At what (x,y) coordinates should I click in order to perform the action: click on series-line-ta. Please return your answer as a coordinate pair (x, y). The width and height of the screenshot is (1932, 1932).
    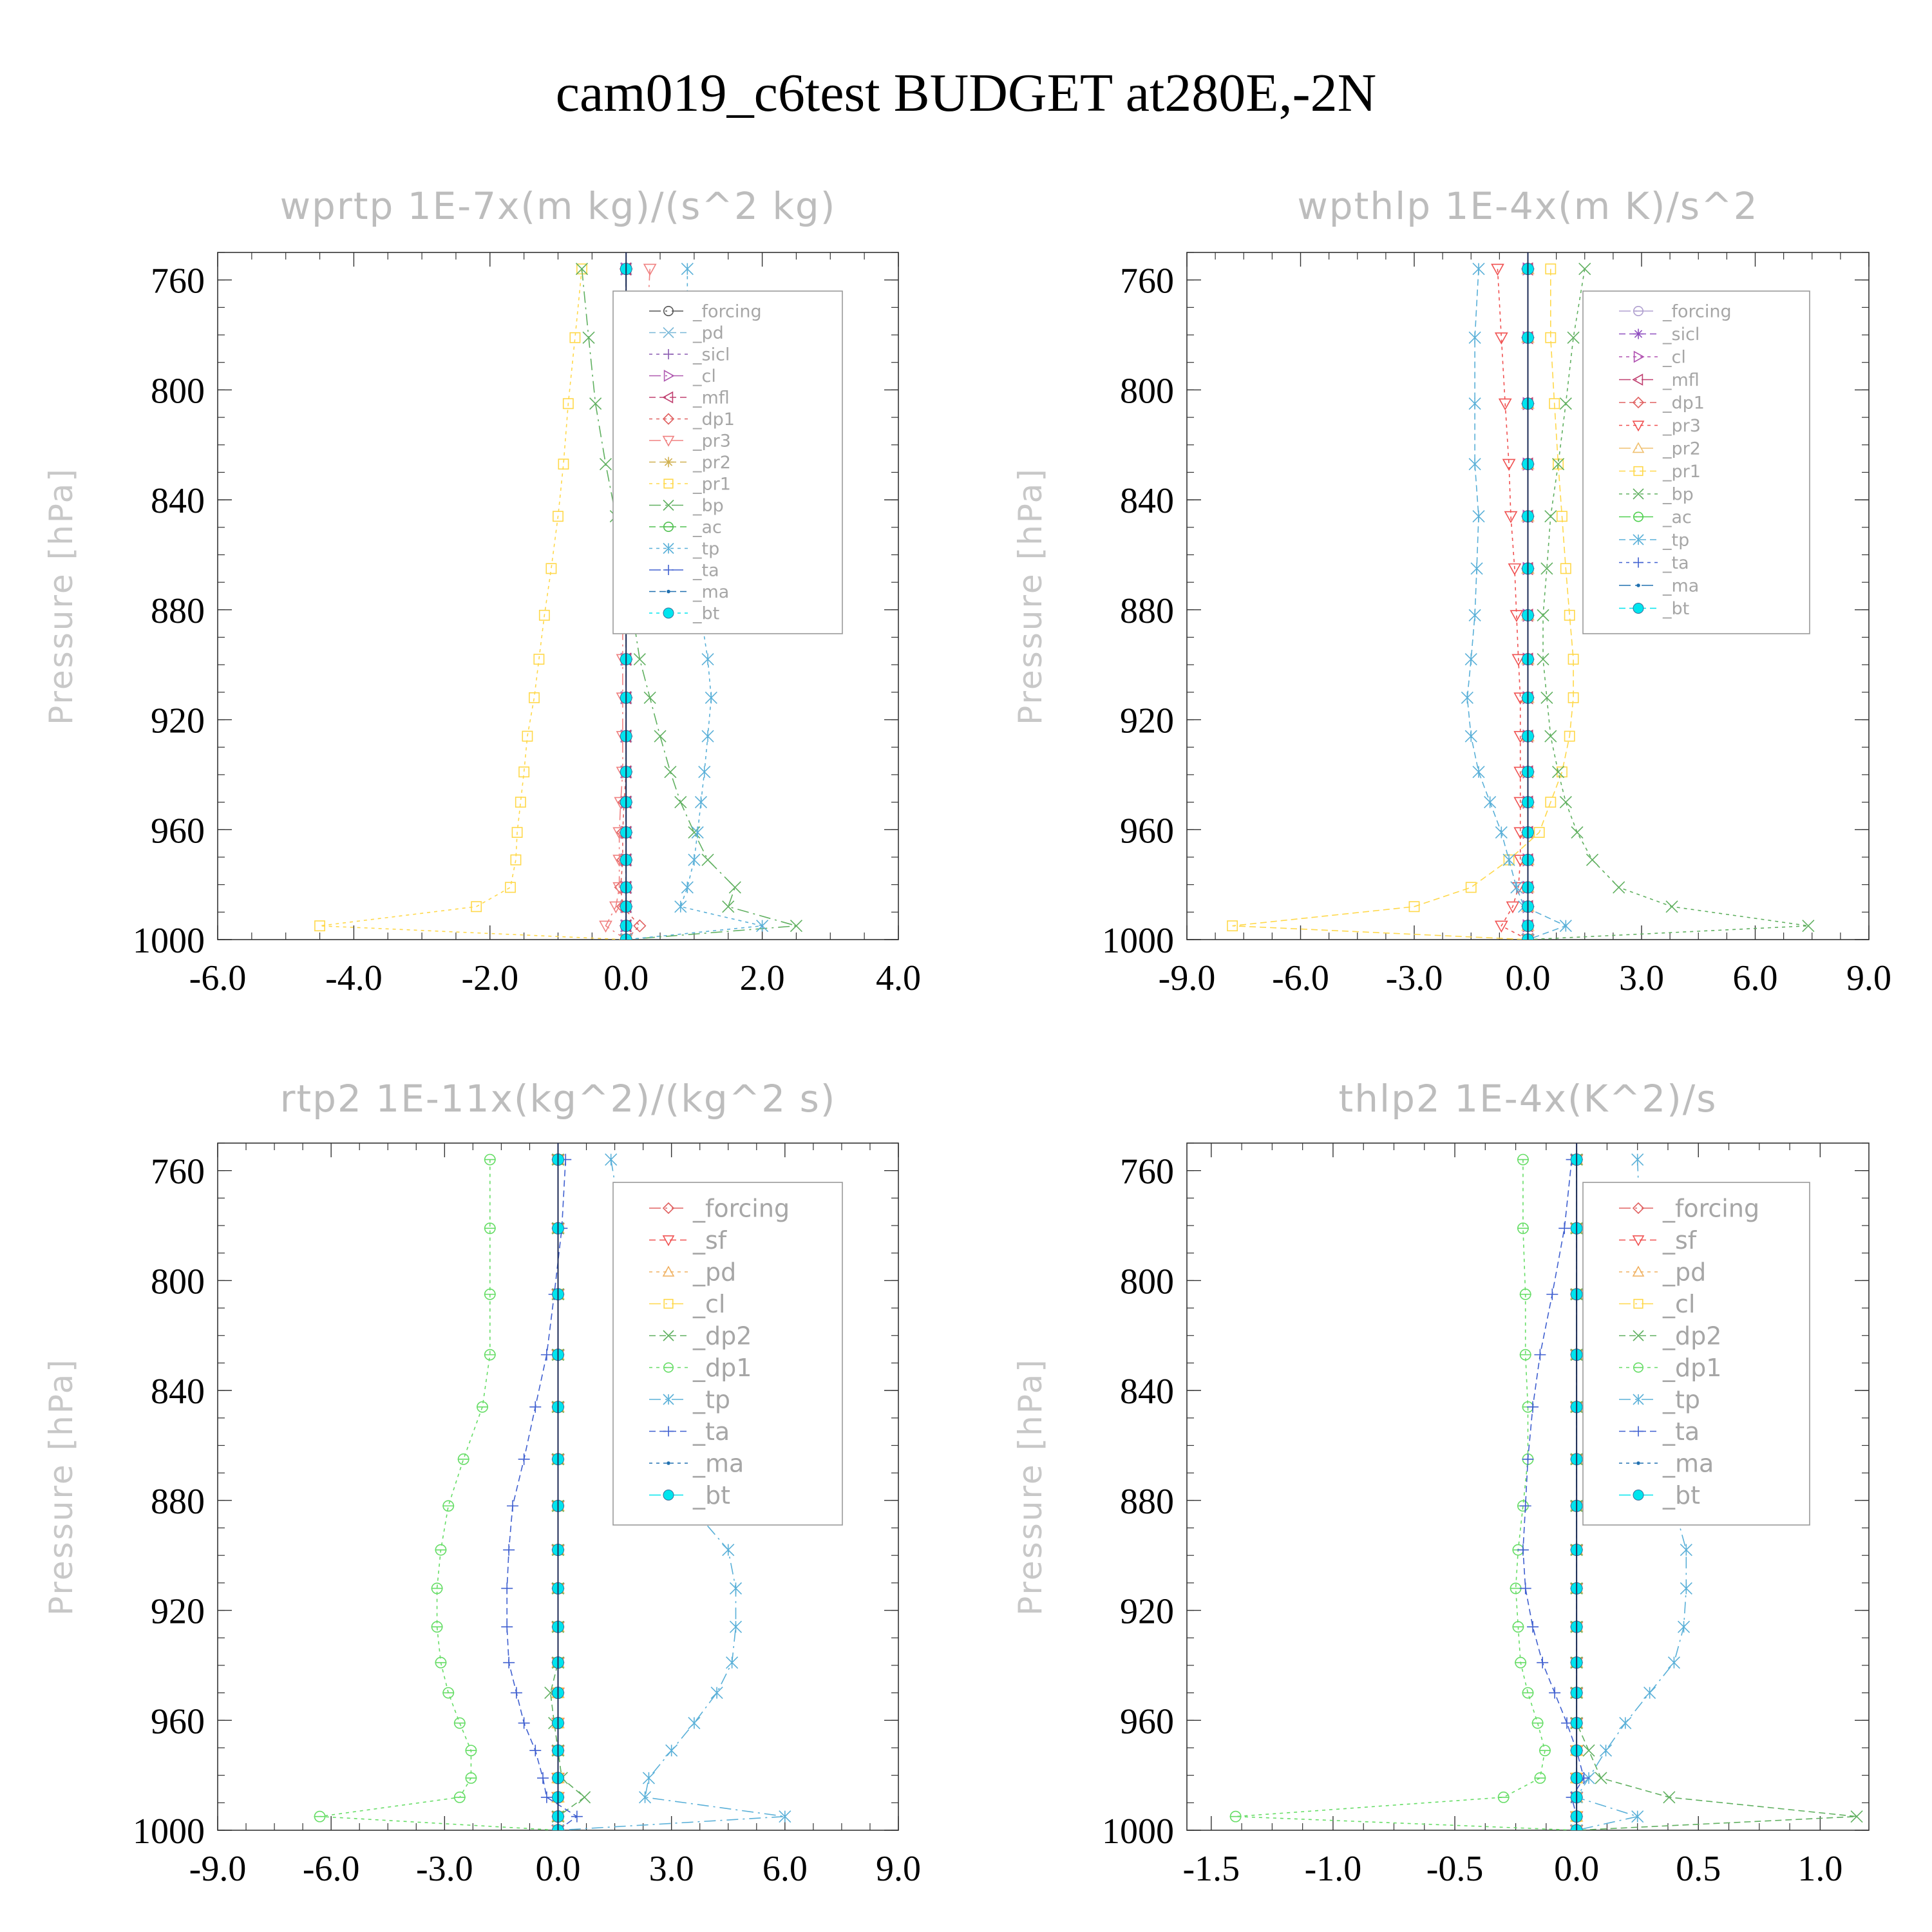
    Looking at the image, I should click on (1554, 1494).